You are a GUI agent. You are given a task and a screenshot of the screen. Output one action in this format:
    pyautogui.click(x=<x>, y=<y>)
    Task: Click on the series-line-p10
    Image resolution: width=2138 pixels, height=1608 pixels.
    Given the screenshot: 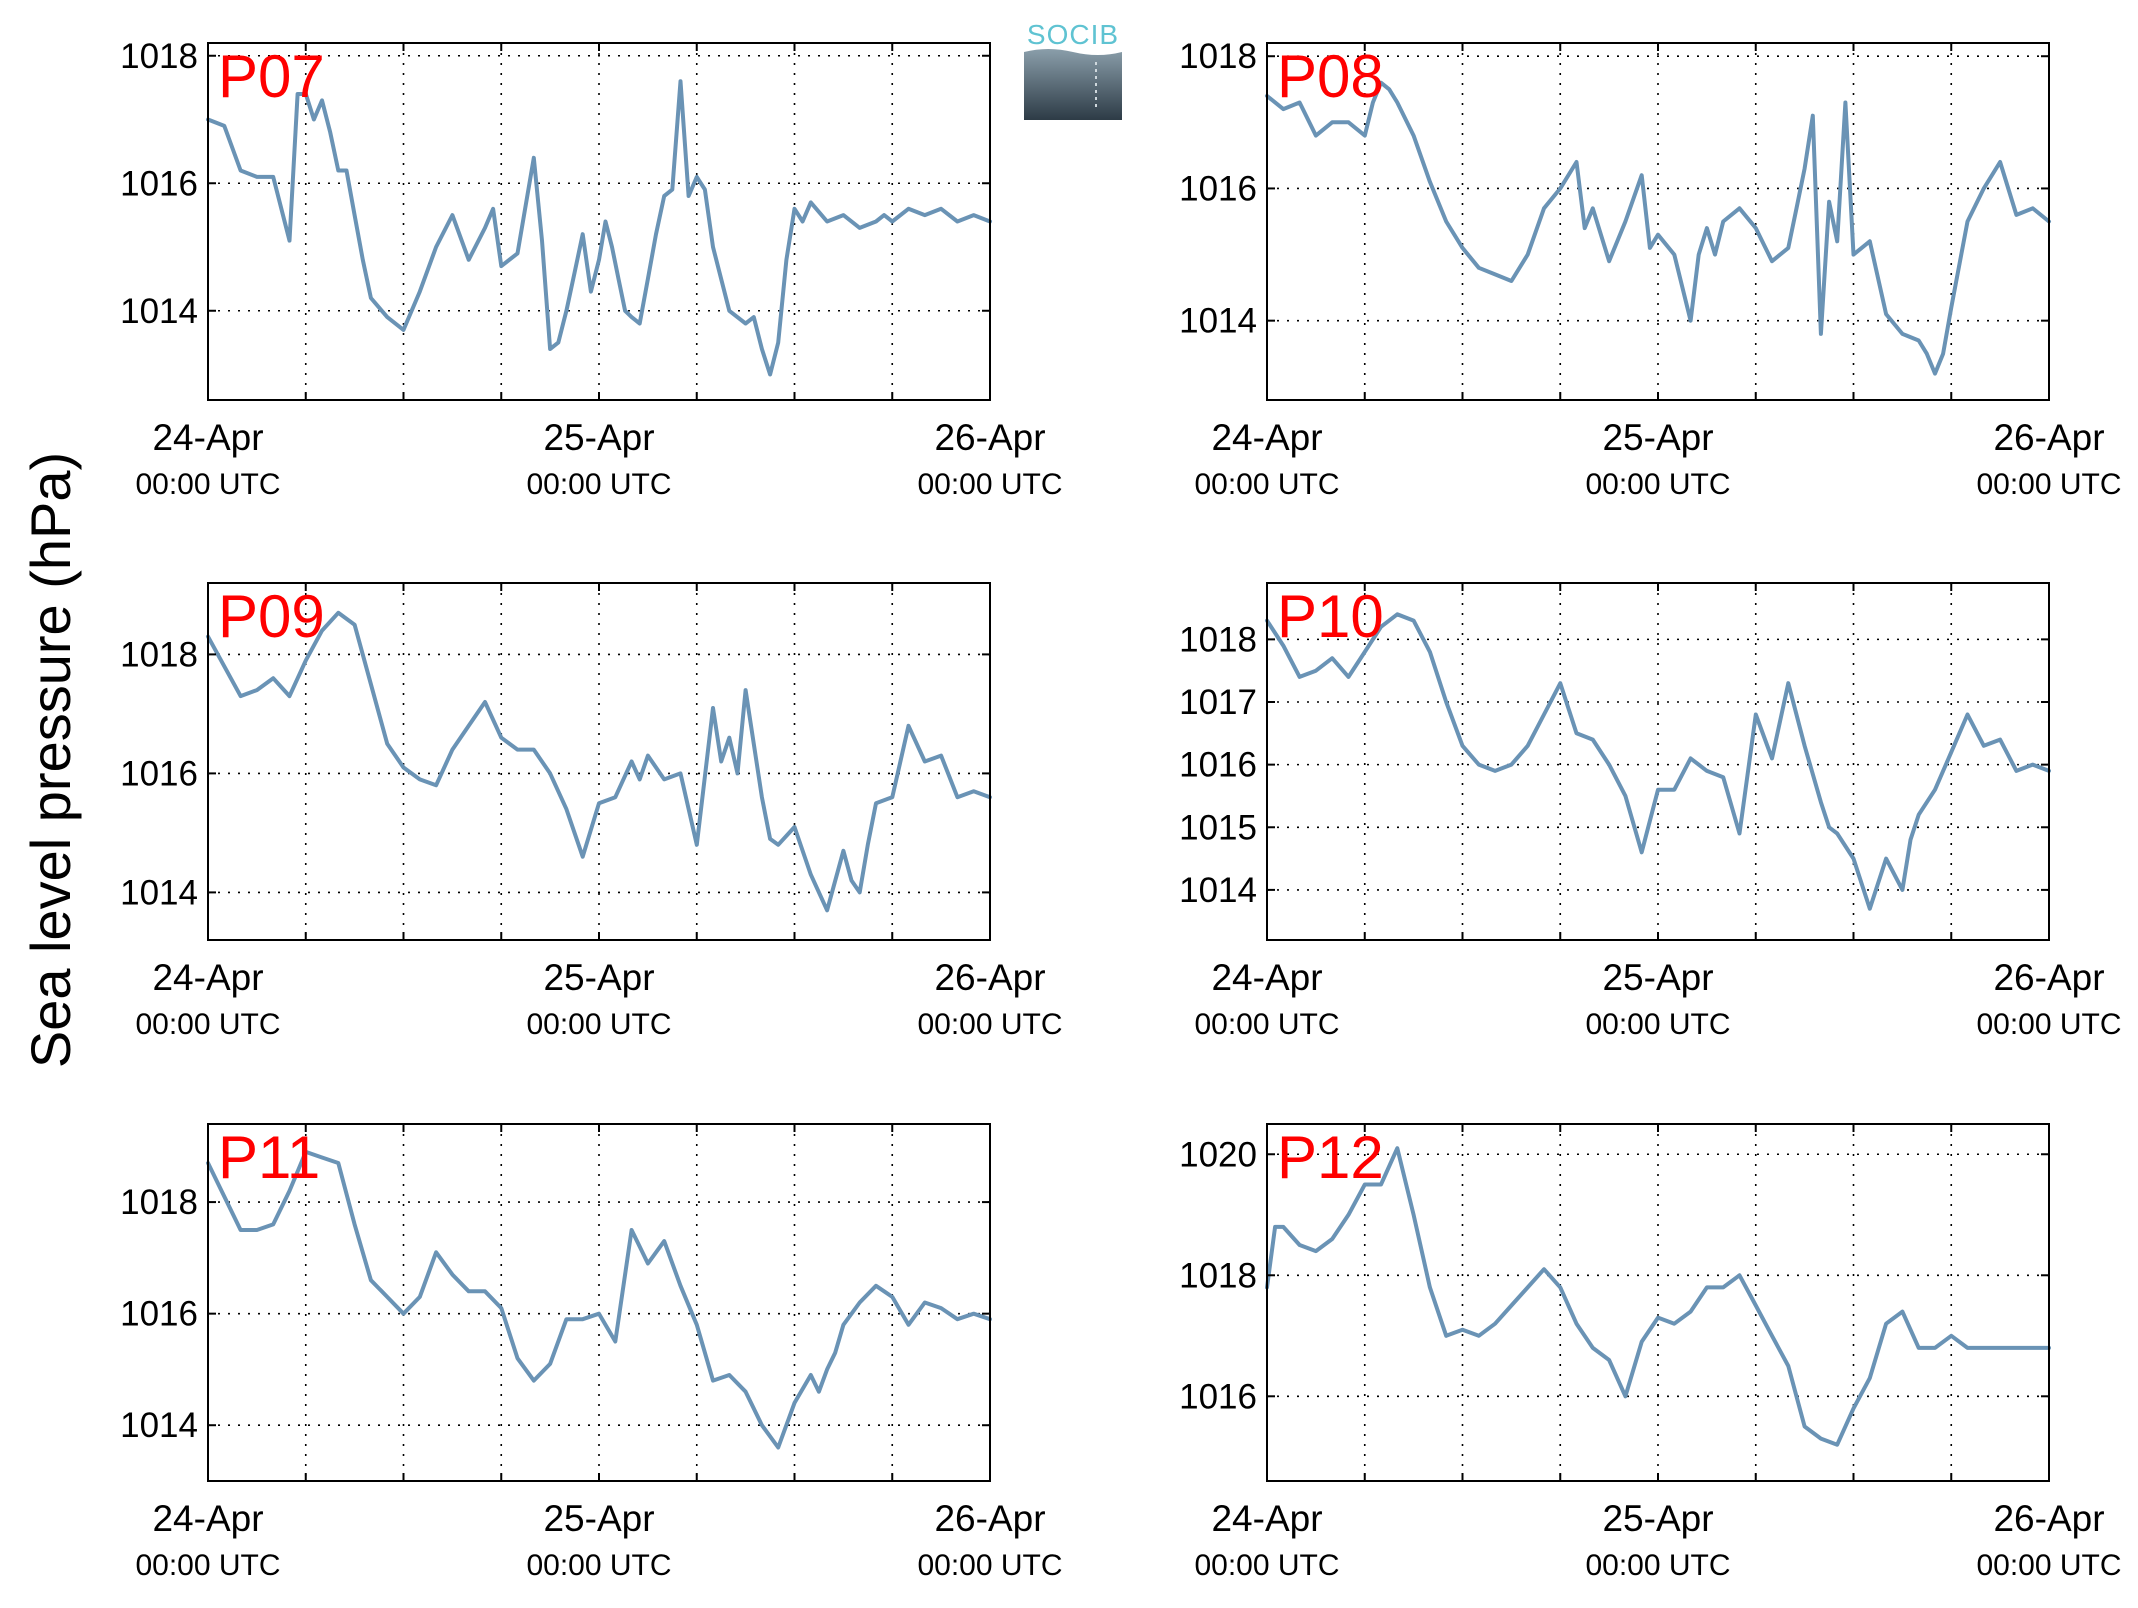 What is the action you would take?
    pyautogui.click(x=1658, y=761)
    